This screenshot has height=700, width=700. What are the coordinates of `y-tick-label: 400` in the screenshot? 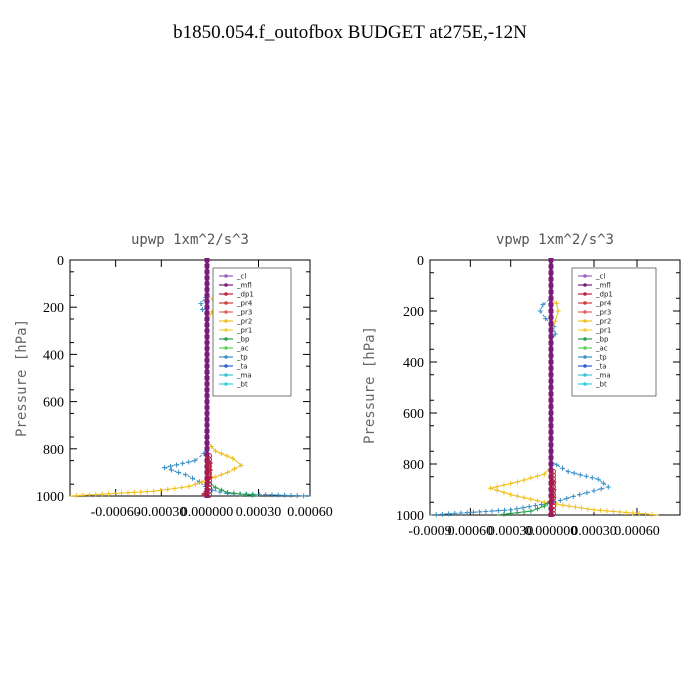 It's located at (413, 363).